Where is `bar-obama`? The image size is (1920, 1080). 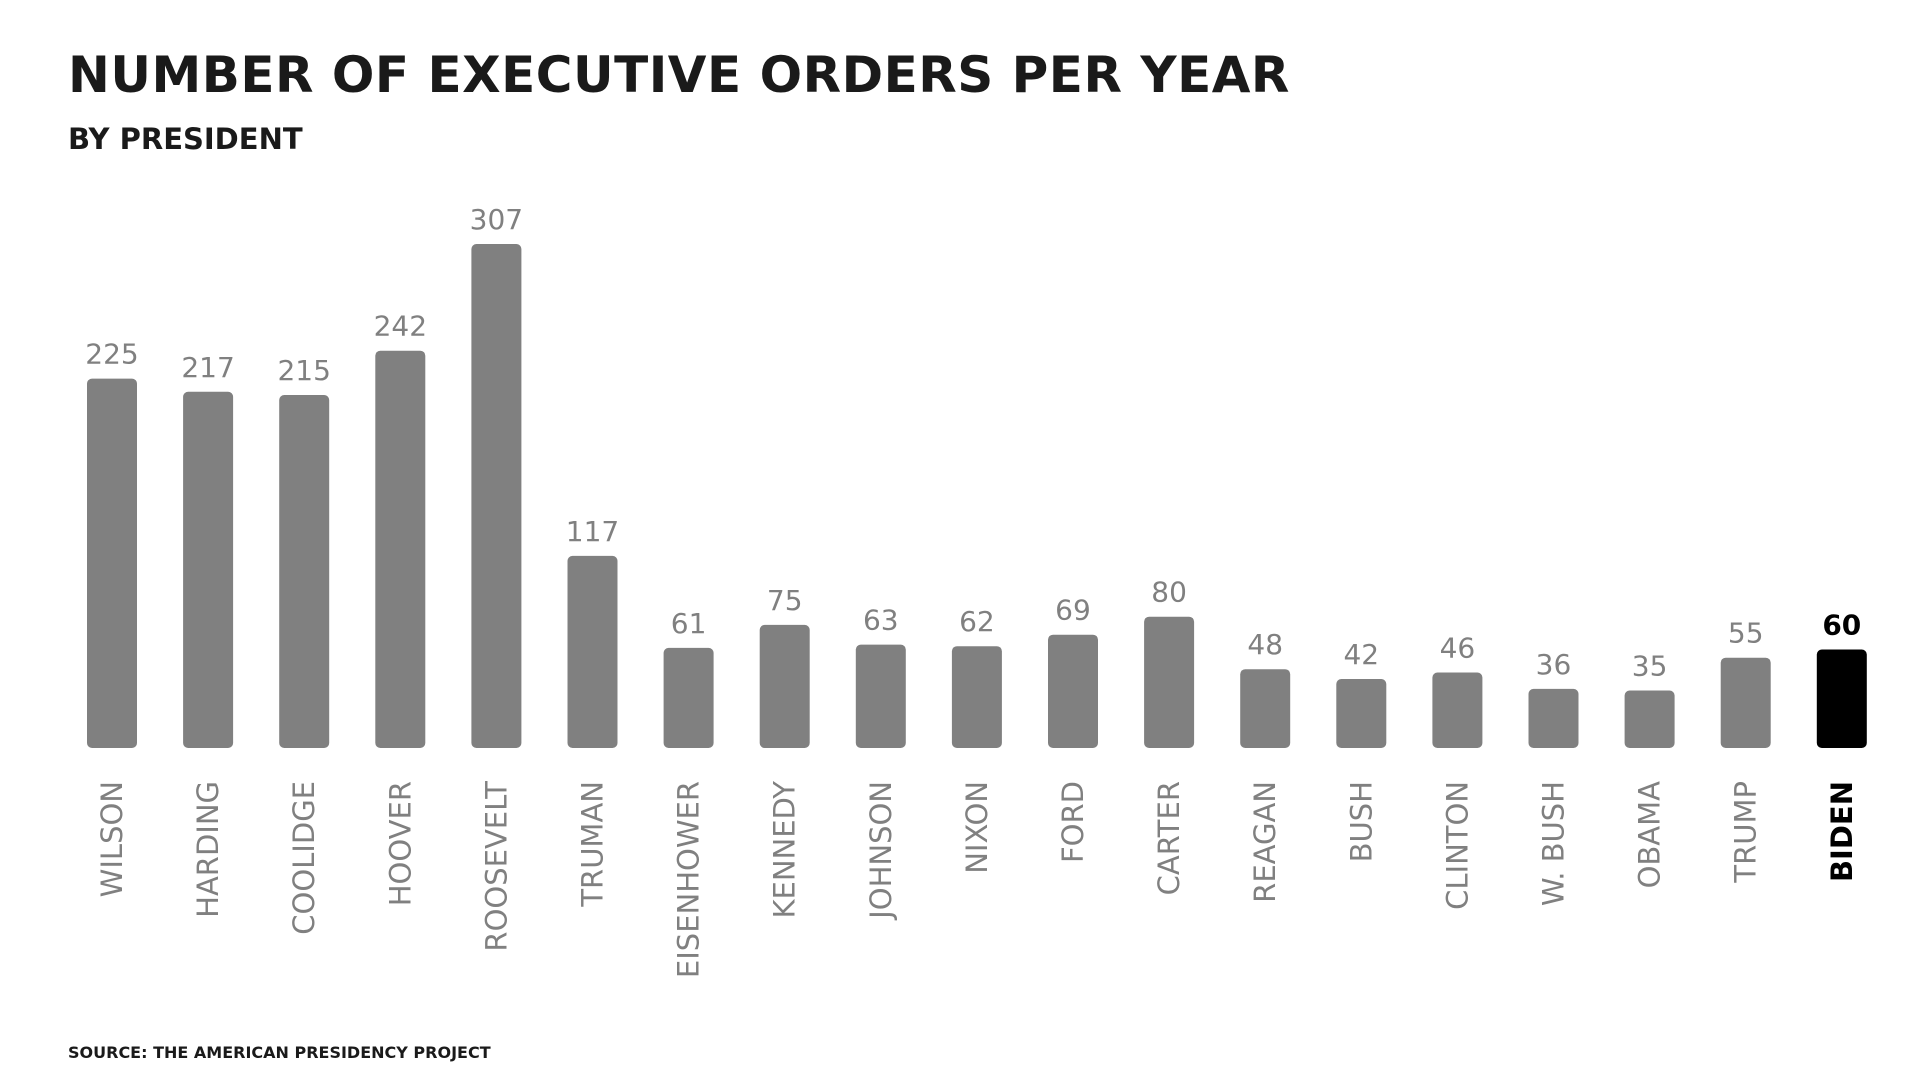
bar-obama is located at coordinates (1649, 719).